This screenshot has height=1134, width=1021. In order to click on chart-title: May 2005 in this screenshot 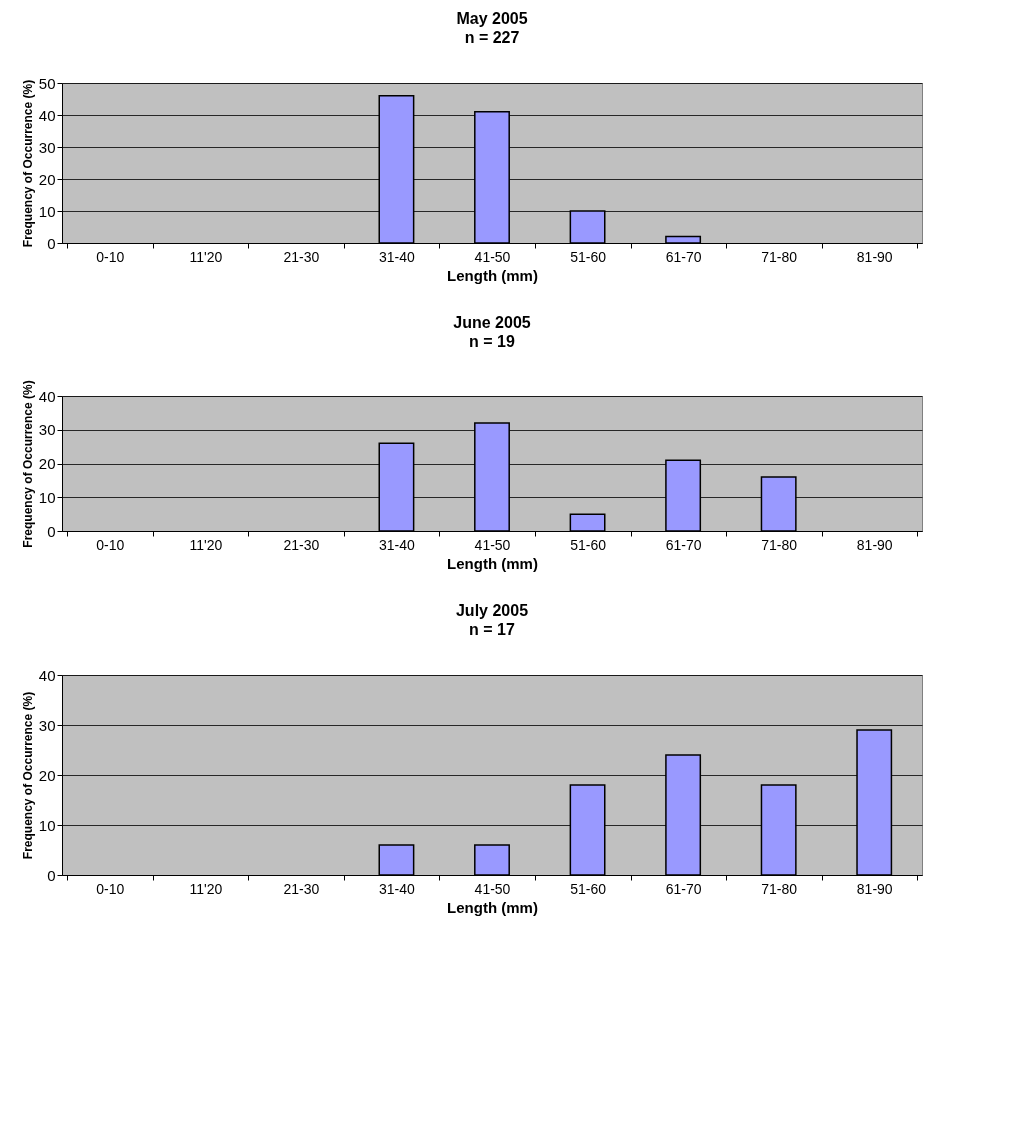, I will do `click(492, 18)`.